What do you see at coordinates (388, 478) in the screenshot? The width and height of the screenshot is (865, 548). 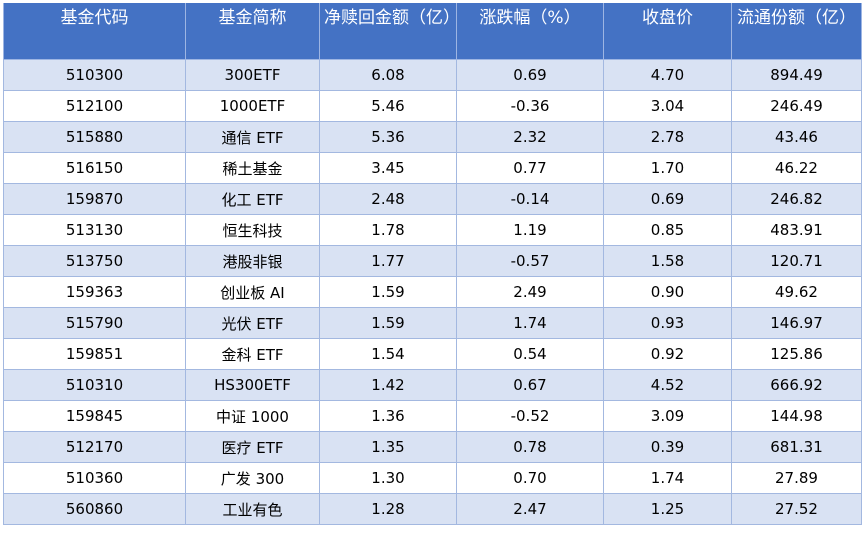 I see `cell-net-redemption: 1.30` at bounding box center [388, 478].